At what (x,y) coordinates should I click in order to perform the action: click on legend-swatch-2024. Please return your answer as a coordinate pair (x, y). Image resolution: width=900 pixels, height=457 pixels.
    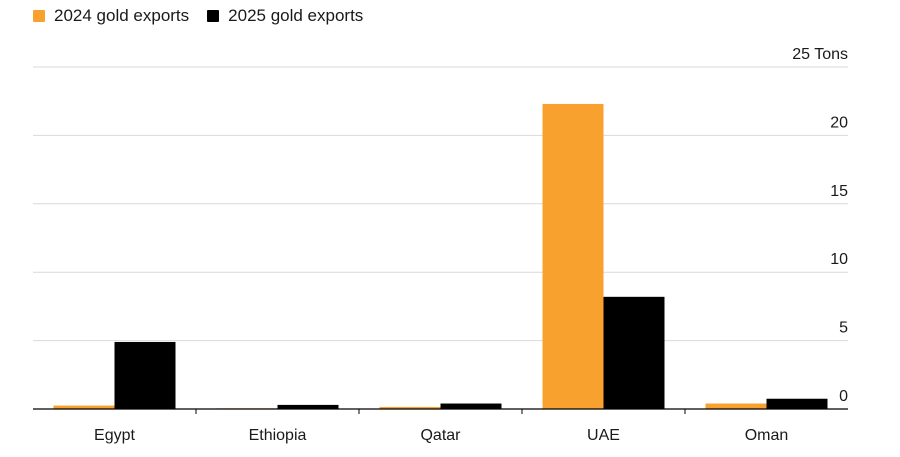
    Looking at the image, I should click on (39, 16).